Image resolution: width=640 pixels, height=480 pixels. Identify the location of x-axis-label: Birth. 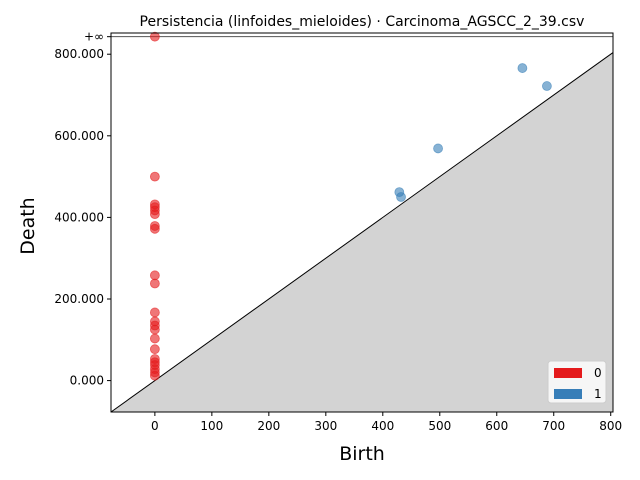
(362, 454).